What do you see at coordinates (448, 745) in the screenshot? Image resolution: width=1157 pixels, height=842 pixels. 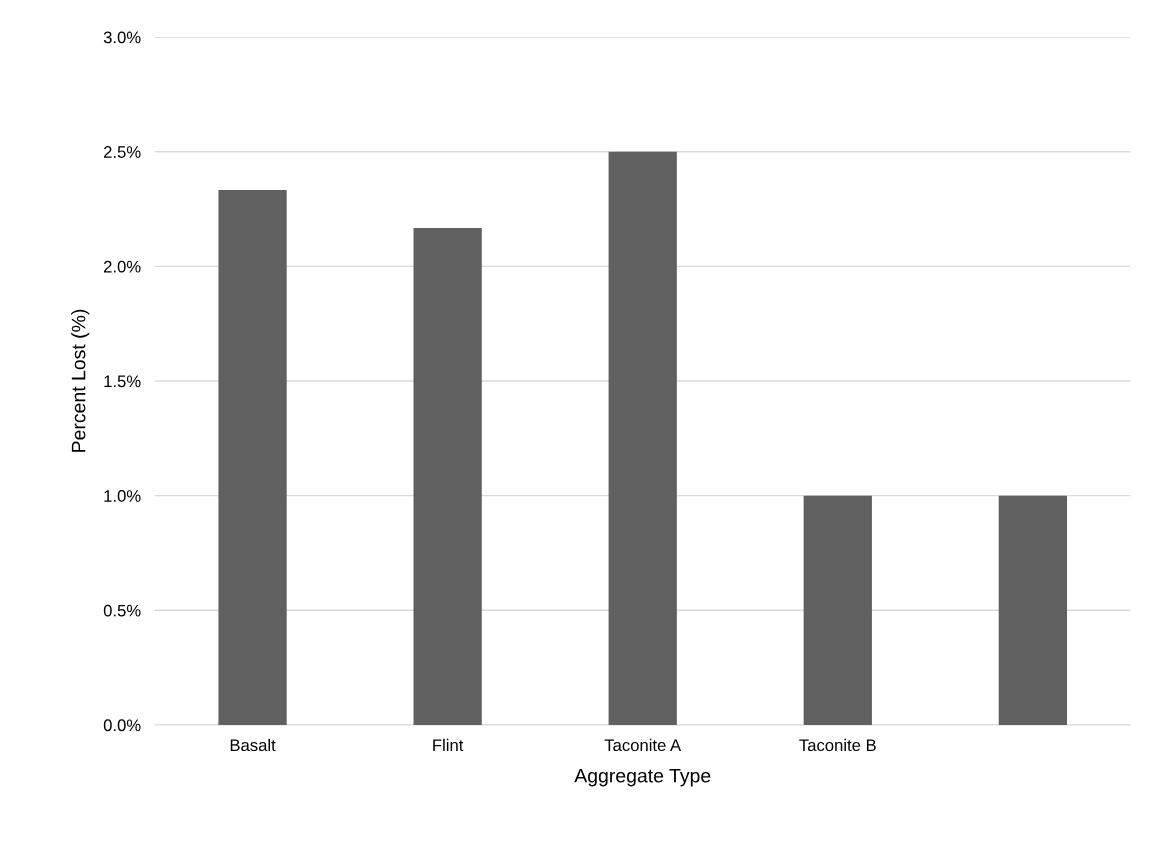 I see `x-tick-label: Flint` at bounding box center [448, 745].